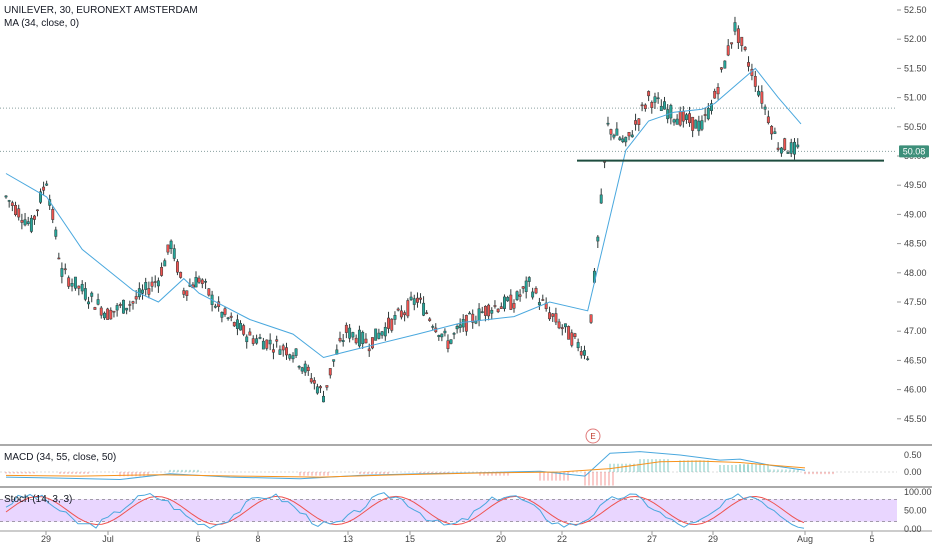 This screenshot has height=550, width=932. I want to click on macd-legend: MACD (34, 55, close, 50), so click(60, 457).